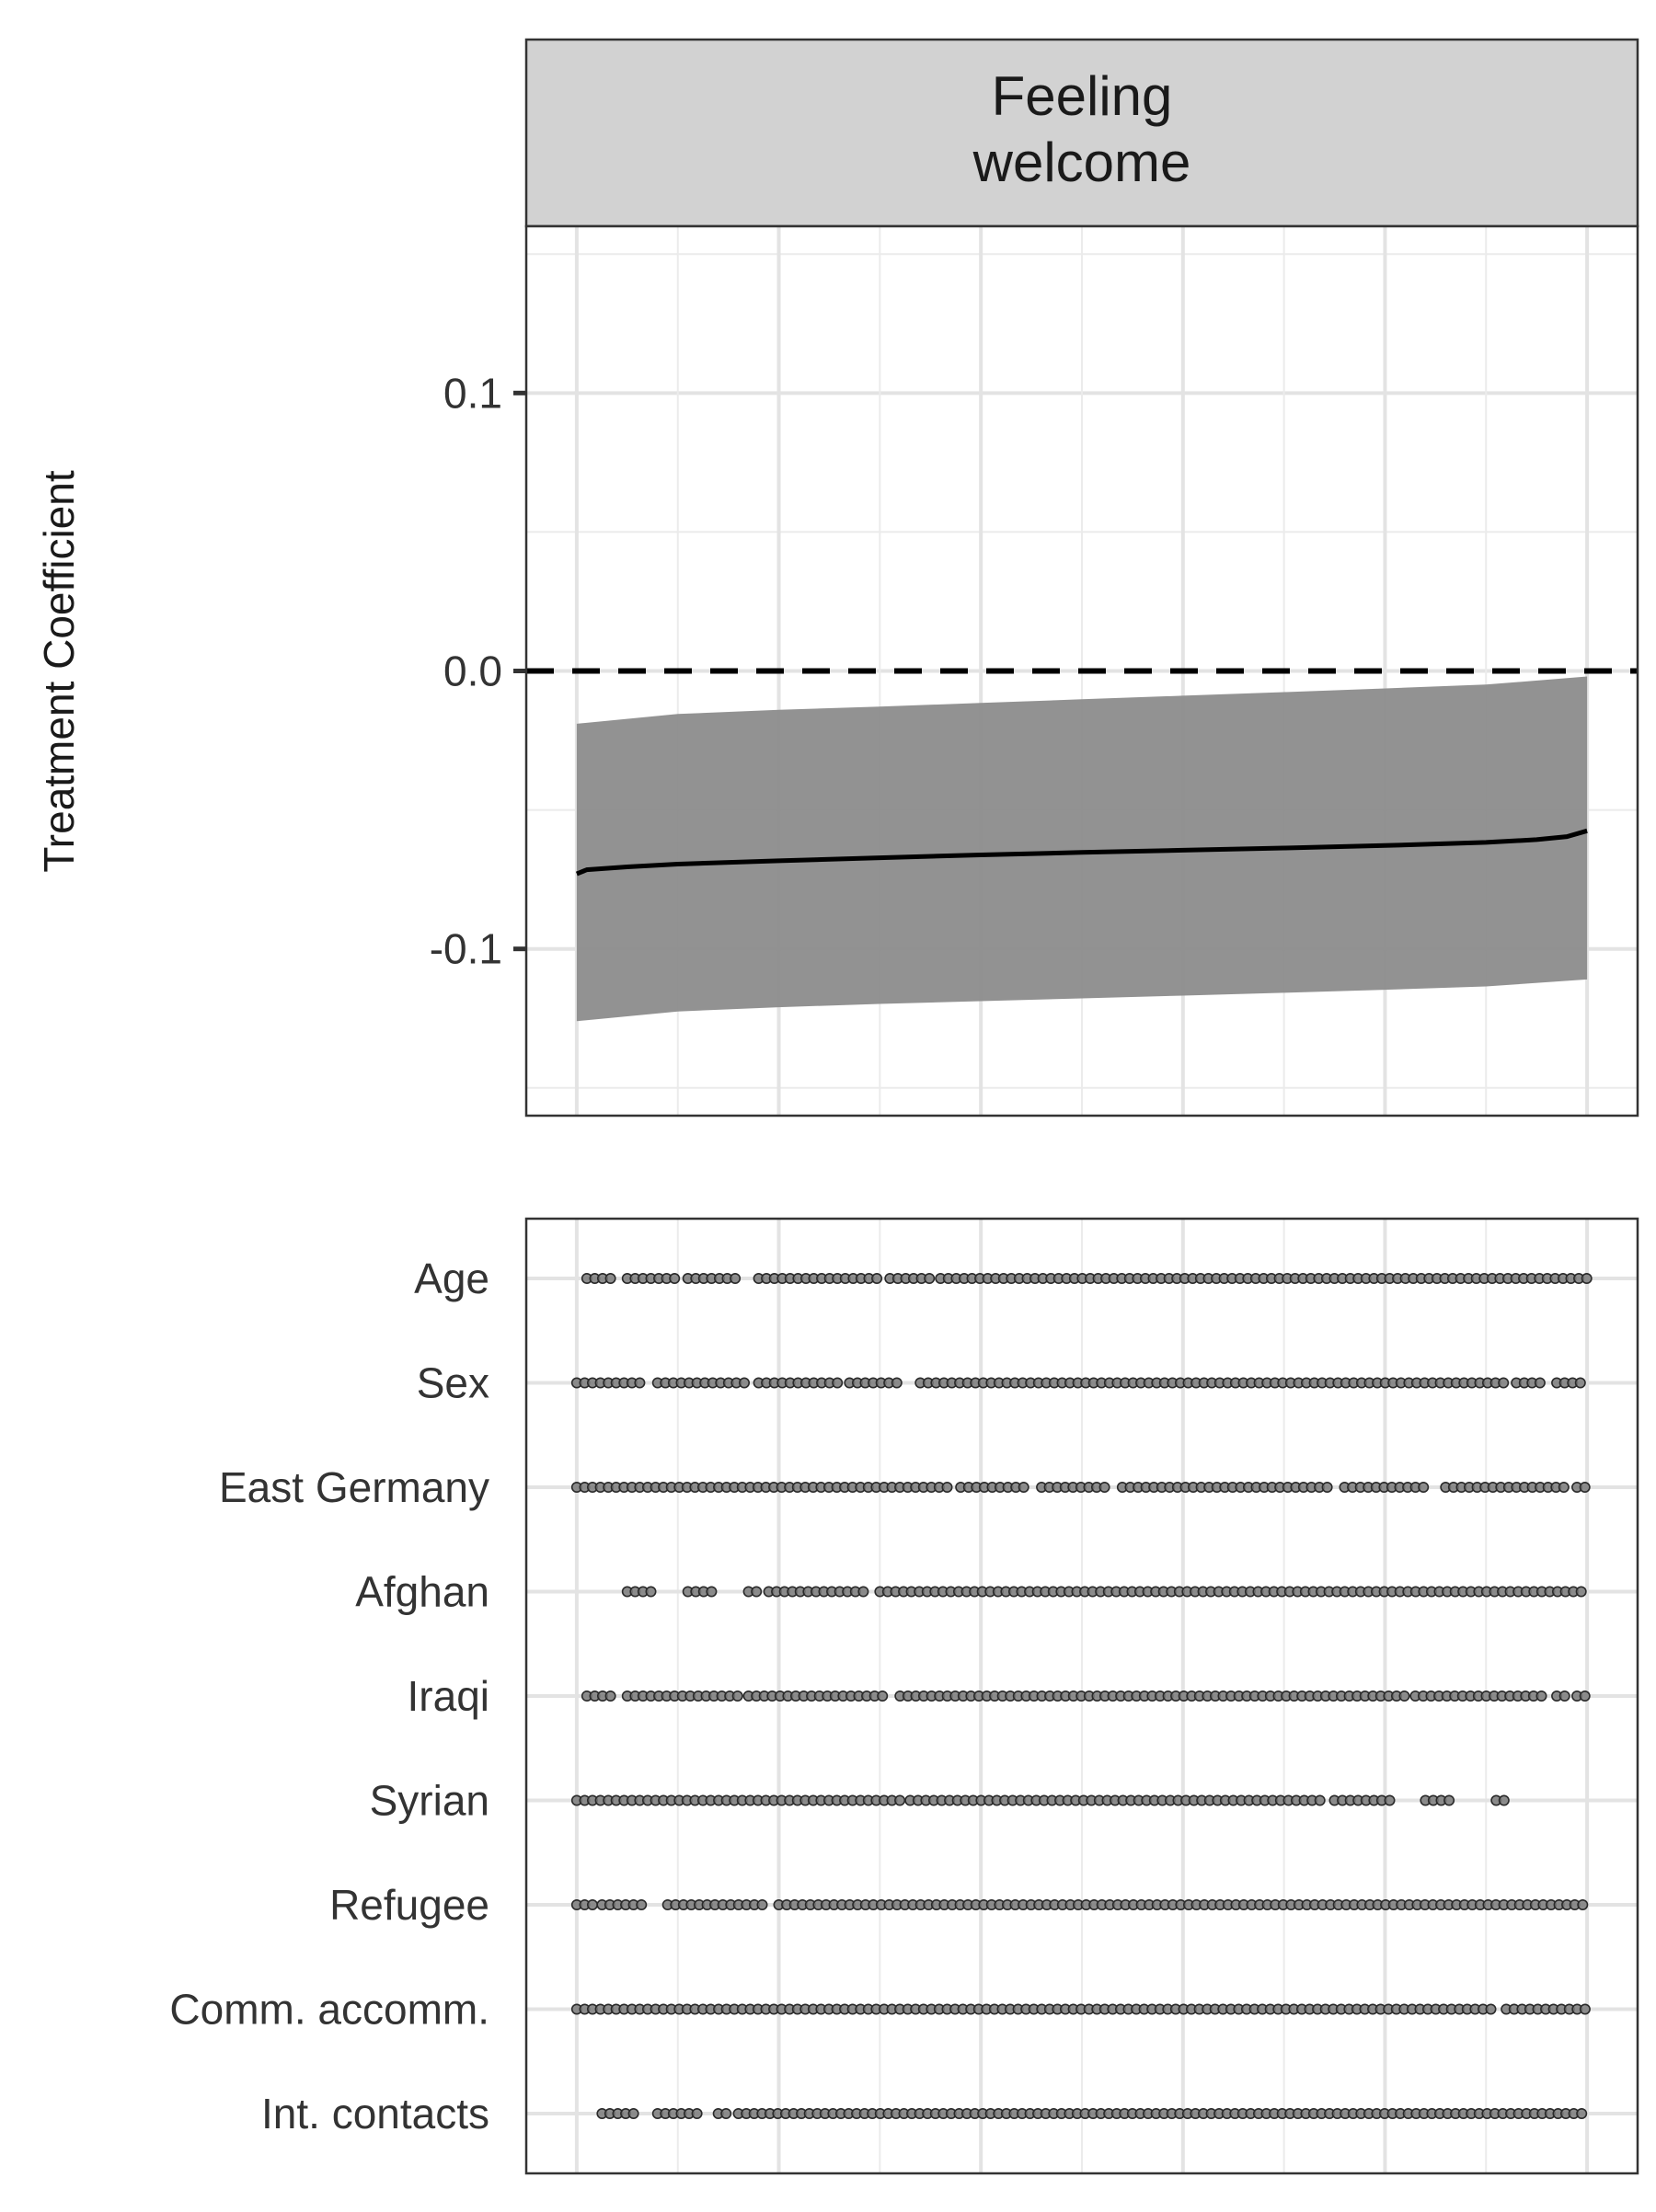 This screenshot has height=2212, width=1656. I want to click on y-axis: 0.1 0.0 -0.1, so click(478, 671).